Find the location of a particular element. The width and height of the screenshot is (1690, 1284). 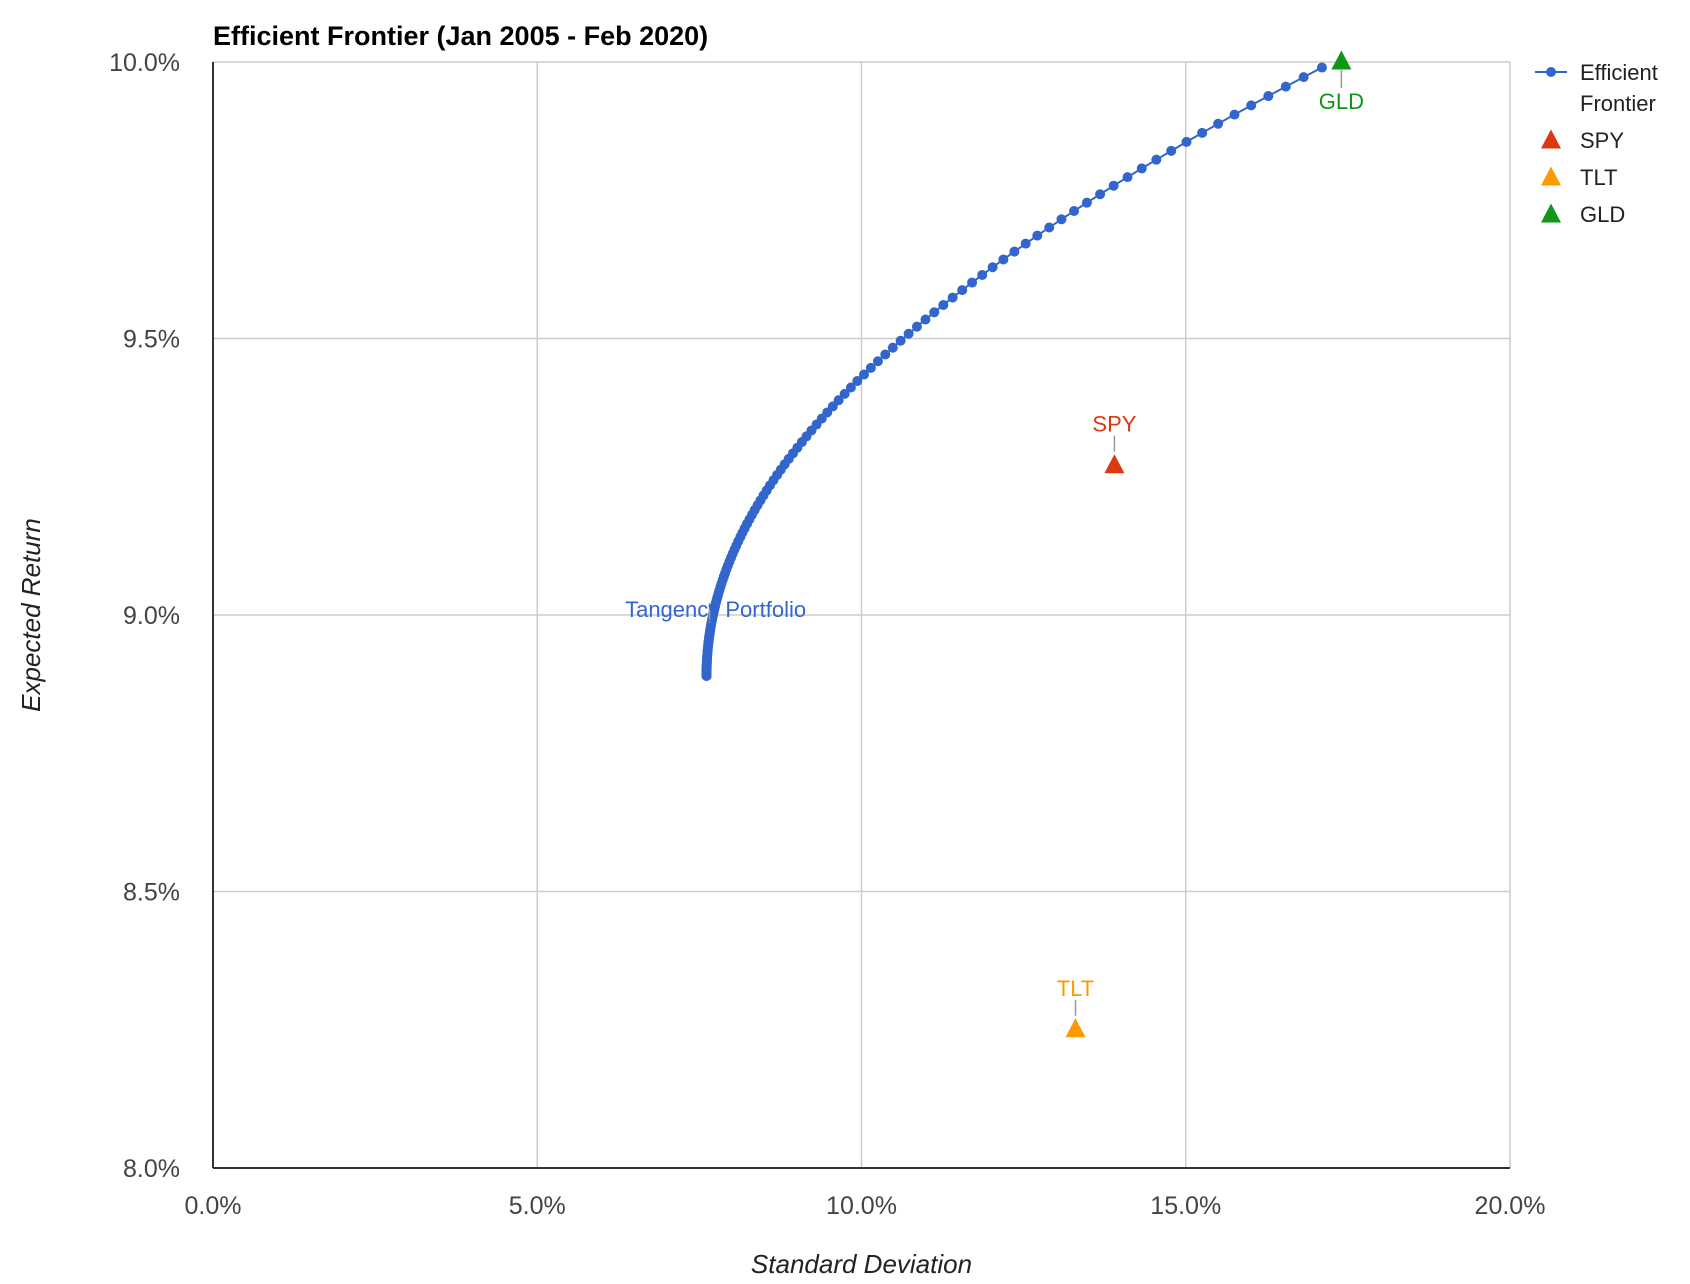

chart-title: Efficient Frontier (Jan 2005 - Feb 2020) is located at coordinates (460, 36).